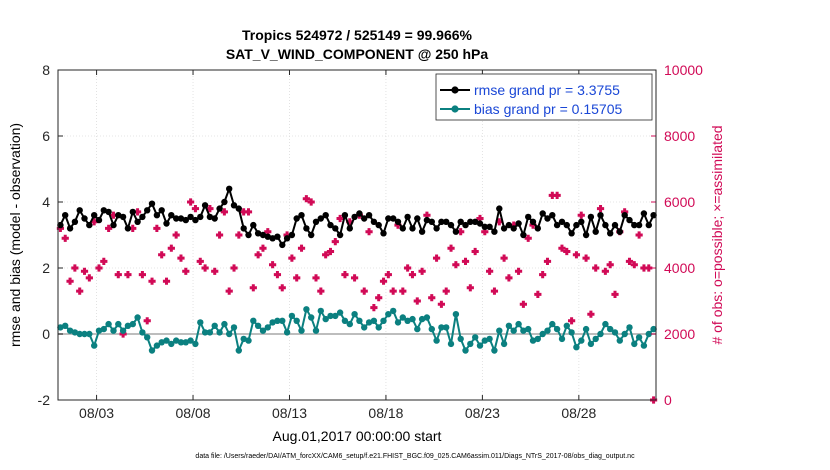 Image resolution: width=830 pixels, height=470 pixels. Describe the element at coordinates (677, 235) in the screenshot. I see `y-axis-right: 0 2000 4000 6000 8000 10000` at that location.